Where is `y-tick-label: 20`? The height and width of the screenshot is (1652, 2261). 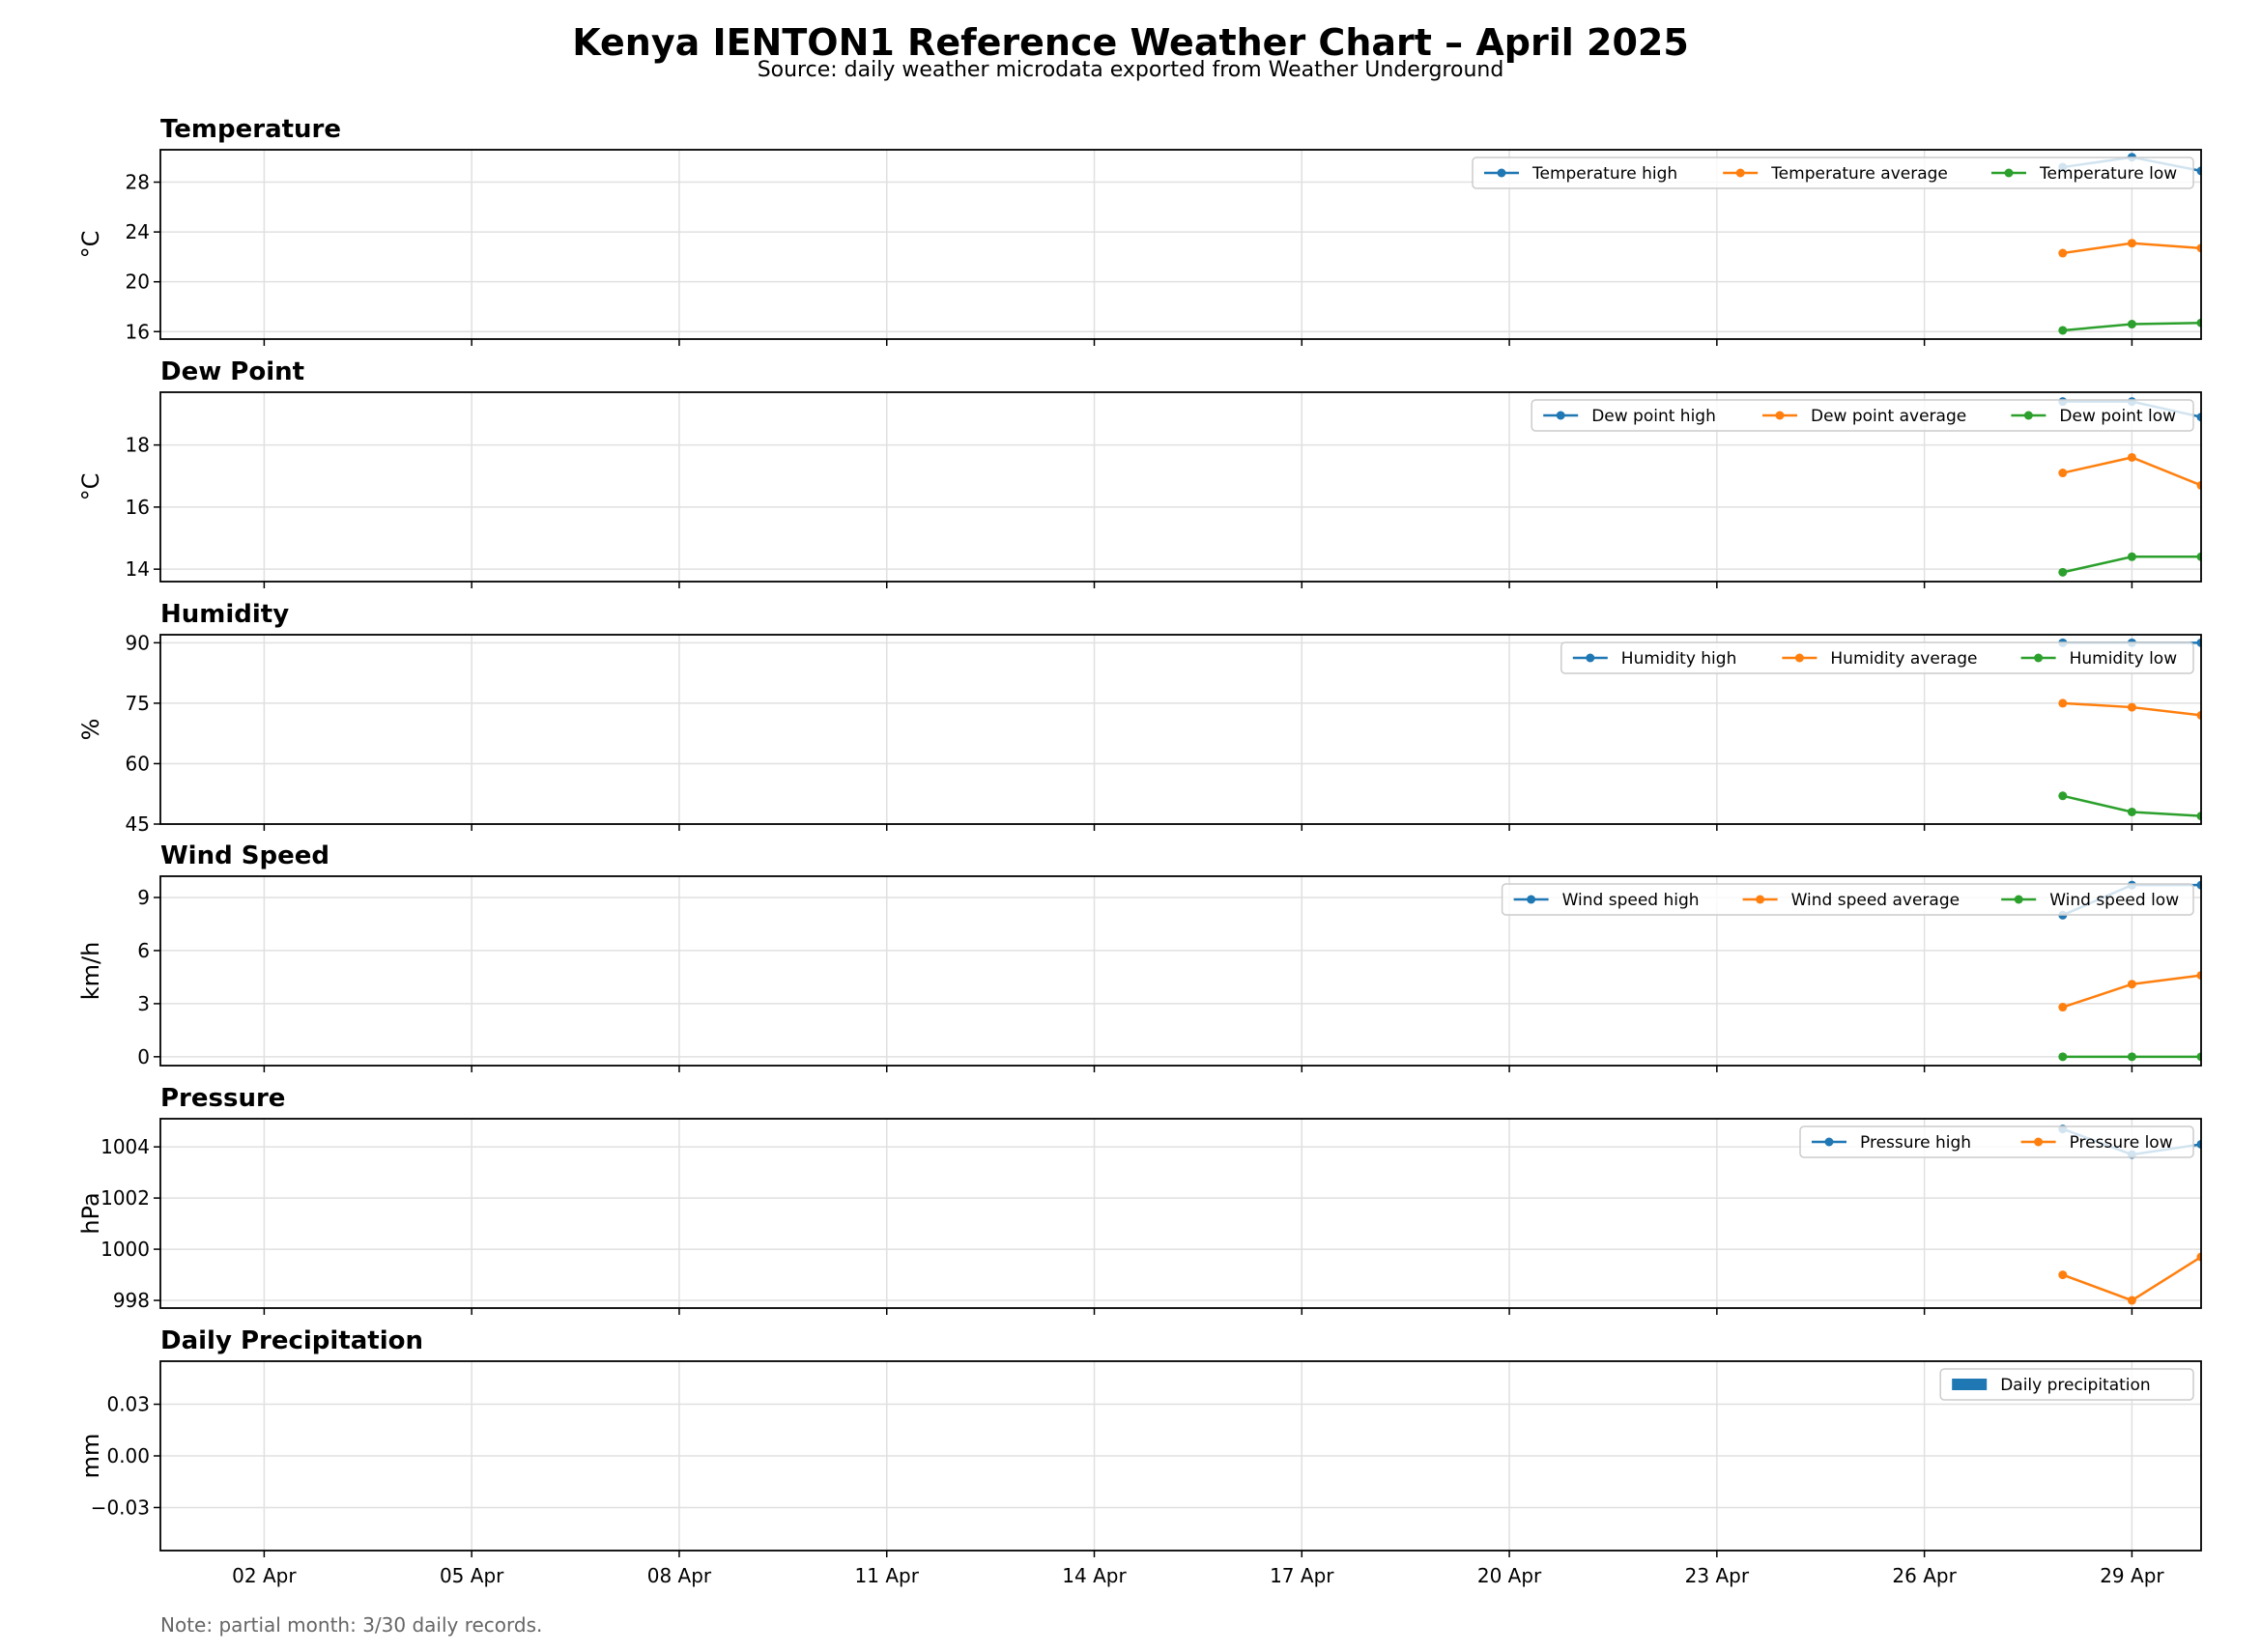
y-tick-label: 20 is located at coordinates (138, 282).